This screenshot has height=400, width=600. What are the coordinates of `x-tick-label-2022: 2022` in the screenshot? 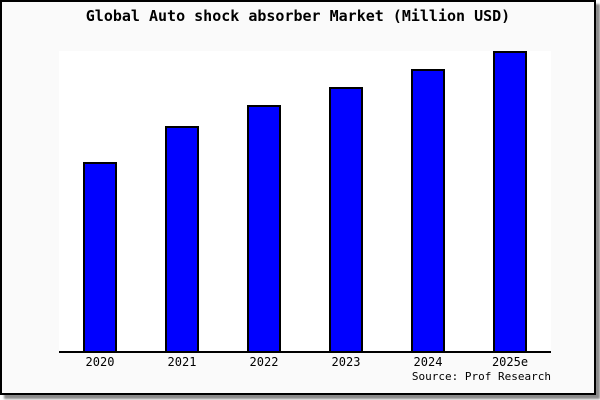 It's located at (264, 362).